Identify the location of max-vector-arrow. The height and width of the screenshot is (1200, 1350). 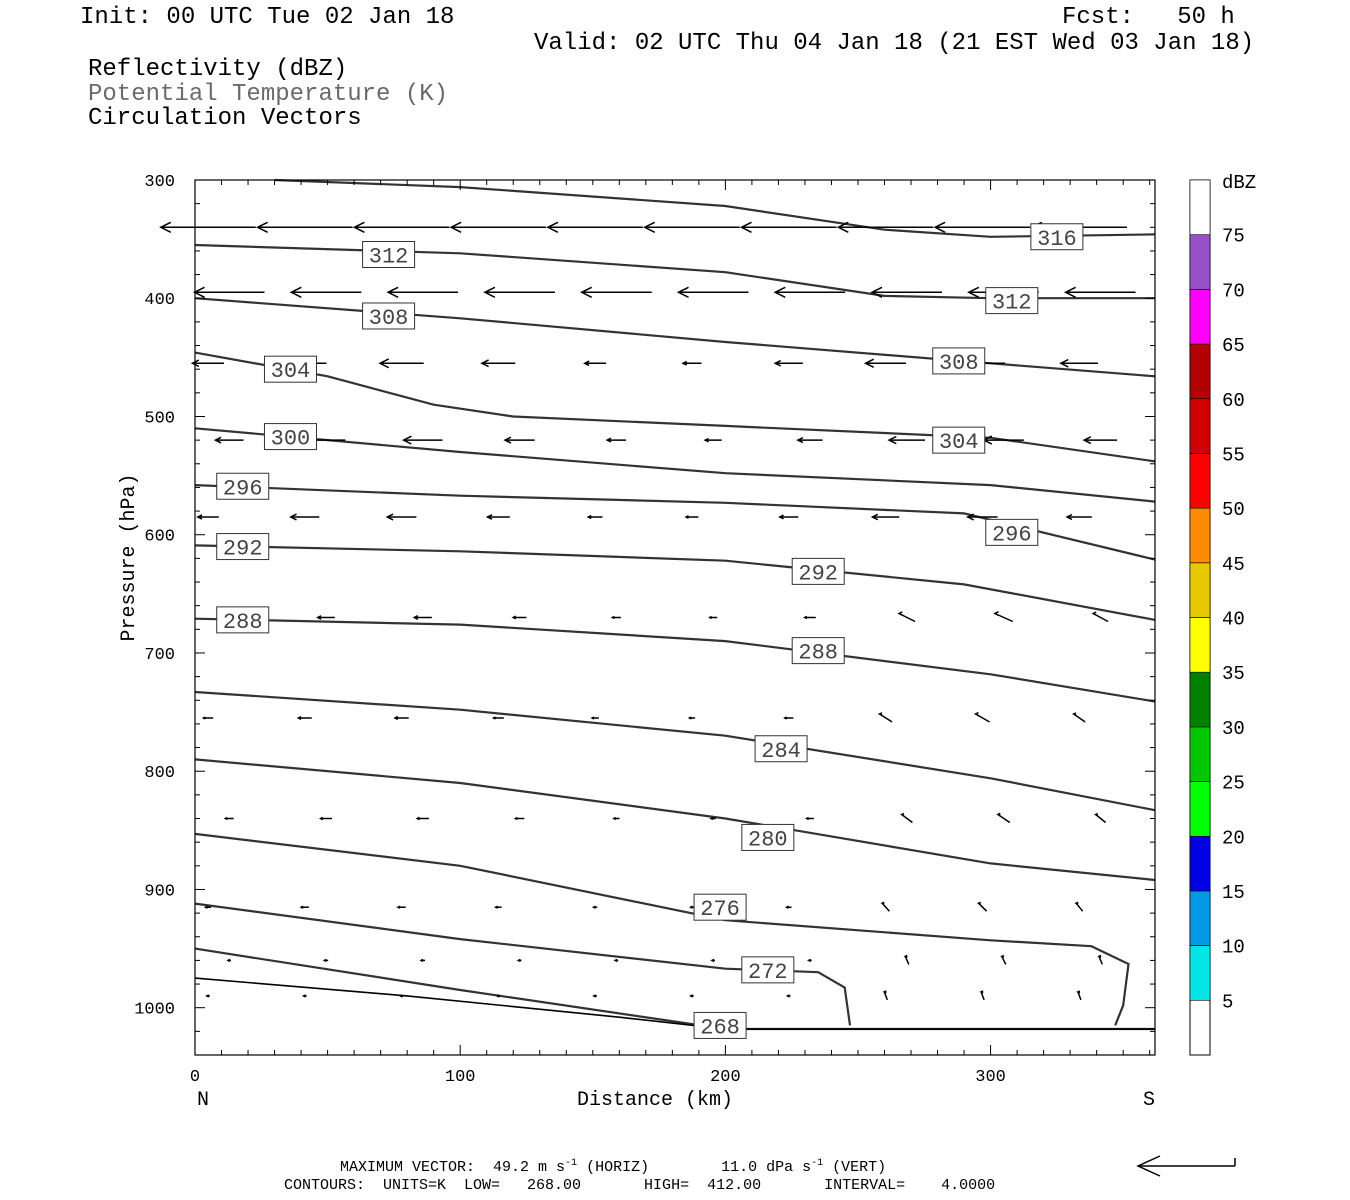
(1186, 1166).